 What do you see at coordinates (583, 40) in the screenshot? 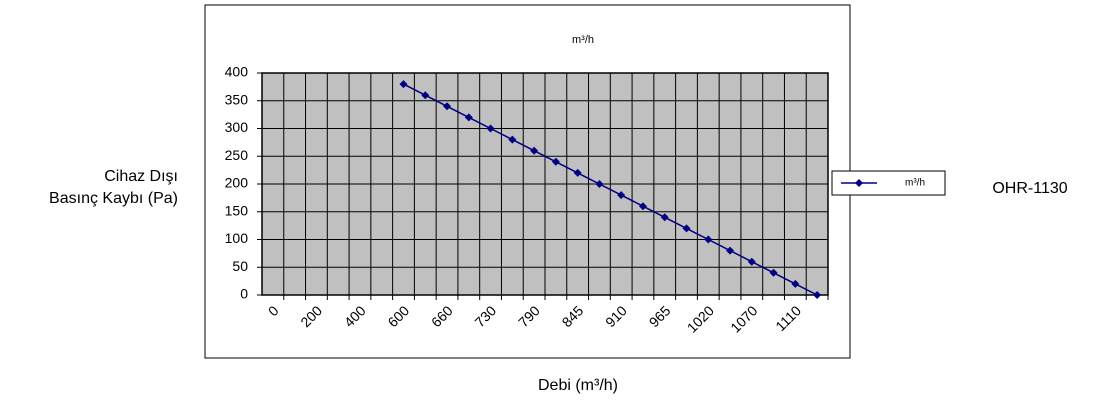
I see `chart-title: m³/h` at bounding box center [583, 40].